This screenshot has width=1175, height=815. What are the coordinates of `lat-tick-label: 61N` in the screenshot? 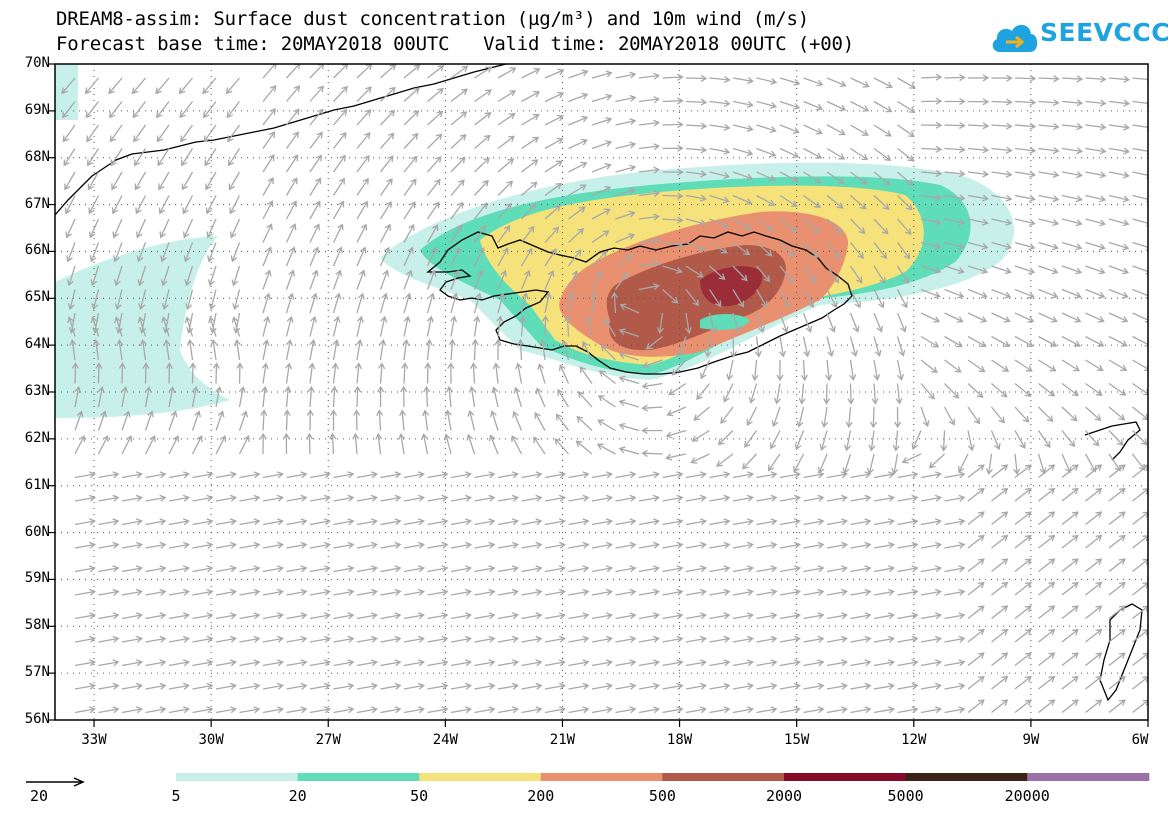 It's located at (37, 484).